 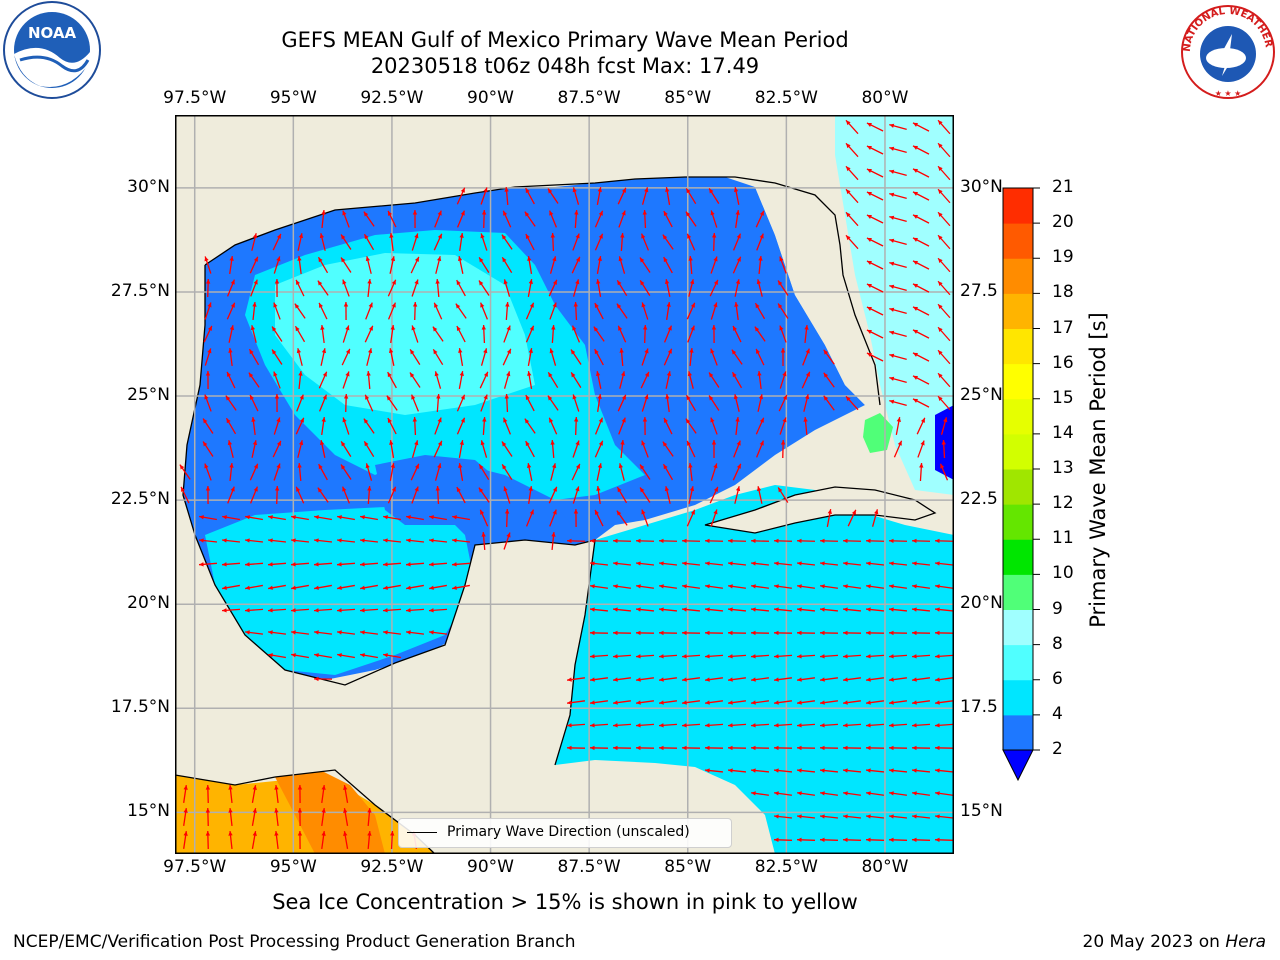 What do you see at coordinates (1057, 608) in the screenshot?
I see `colorbar-tick-4: 9` at bounding box center [1057, 608].